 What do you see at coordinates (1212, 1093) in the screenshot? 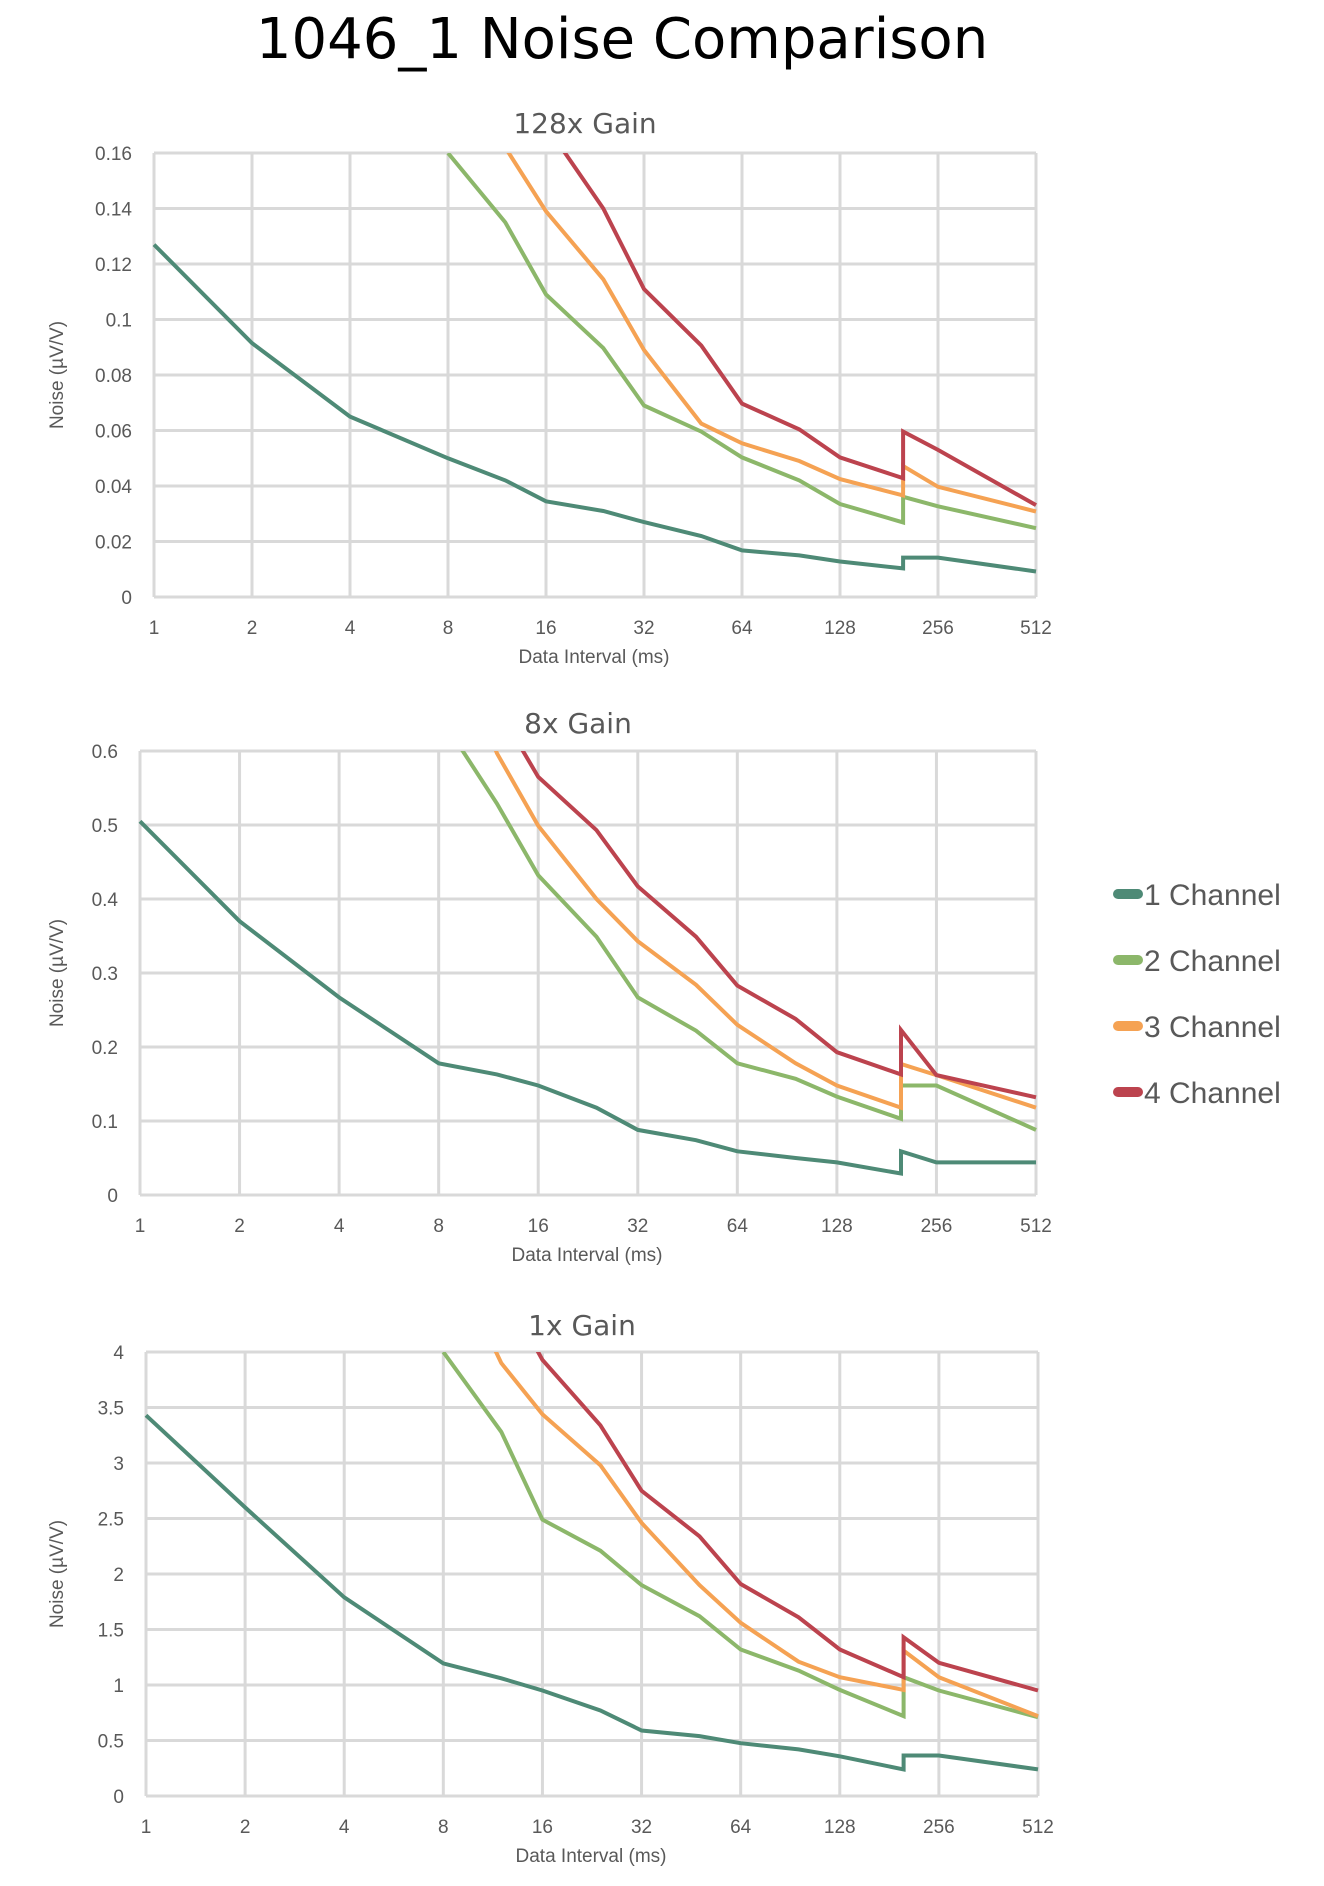
I see `legend-label-4-channel: 4 Channel` at bounding box center [1212, 1093].